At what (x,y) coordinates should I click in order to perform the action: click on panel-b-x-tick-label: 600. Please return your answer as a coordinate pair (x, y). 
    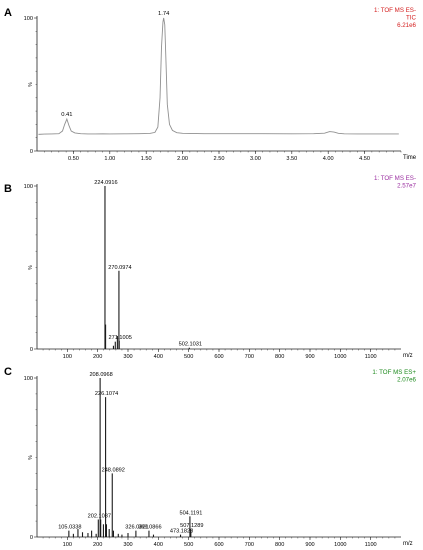
    Looking at the image, I should click on (218, 357).